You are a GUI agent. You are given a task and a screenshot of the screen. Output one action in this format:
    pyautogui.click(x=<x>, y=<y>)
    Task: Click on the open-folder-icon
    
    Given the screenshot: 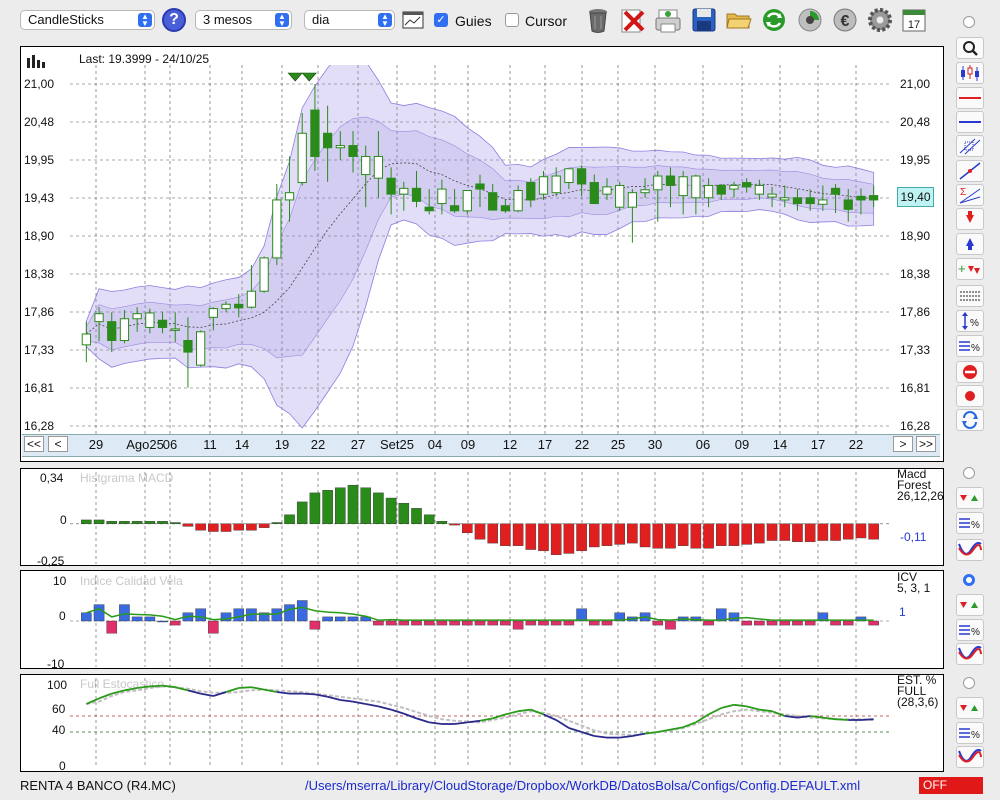 What is the action you would take?
    pyautogui.click(x=739, y=20)
    